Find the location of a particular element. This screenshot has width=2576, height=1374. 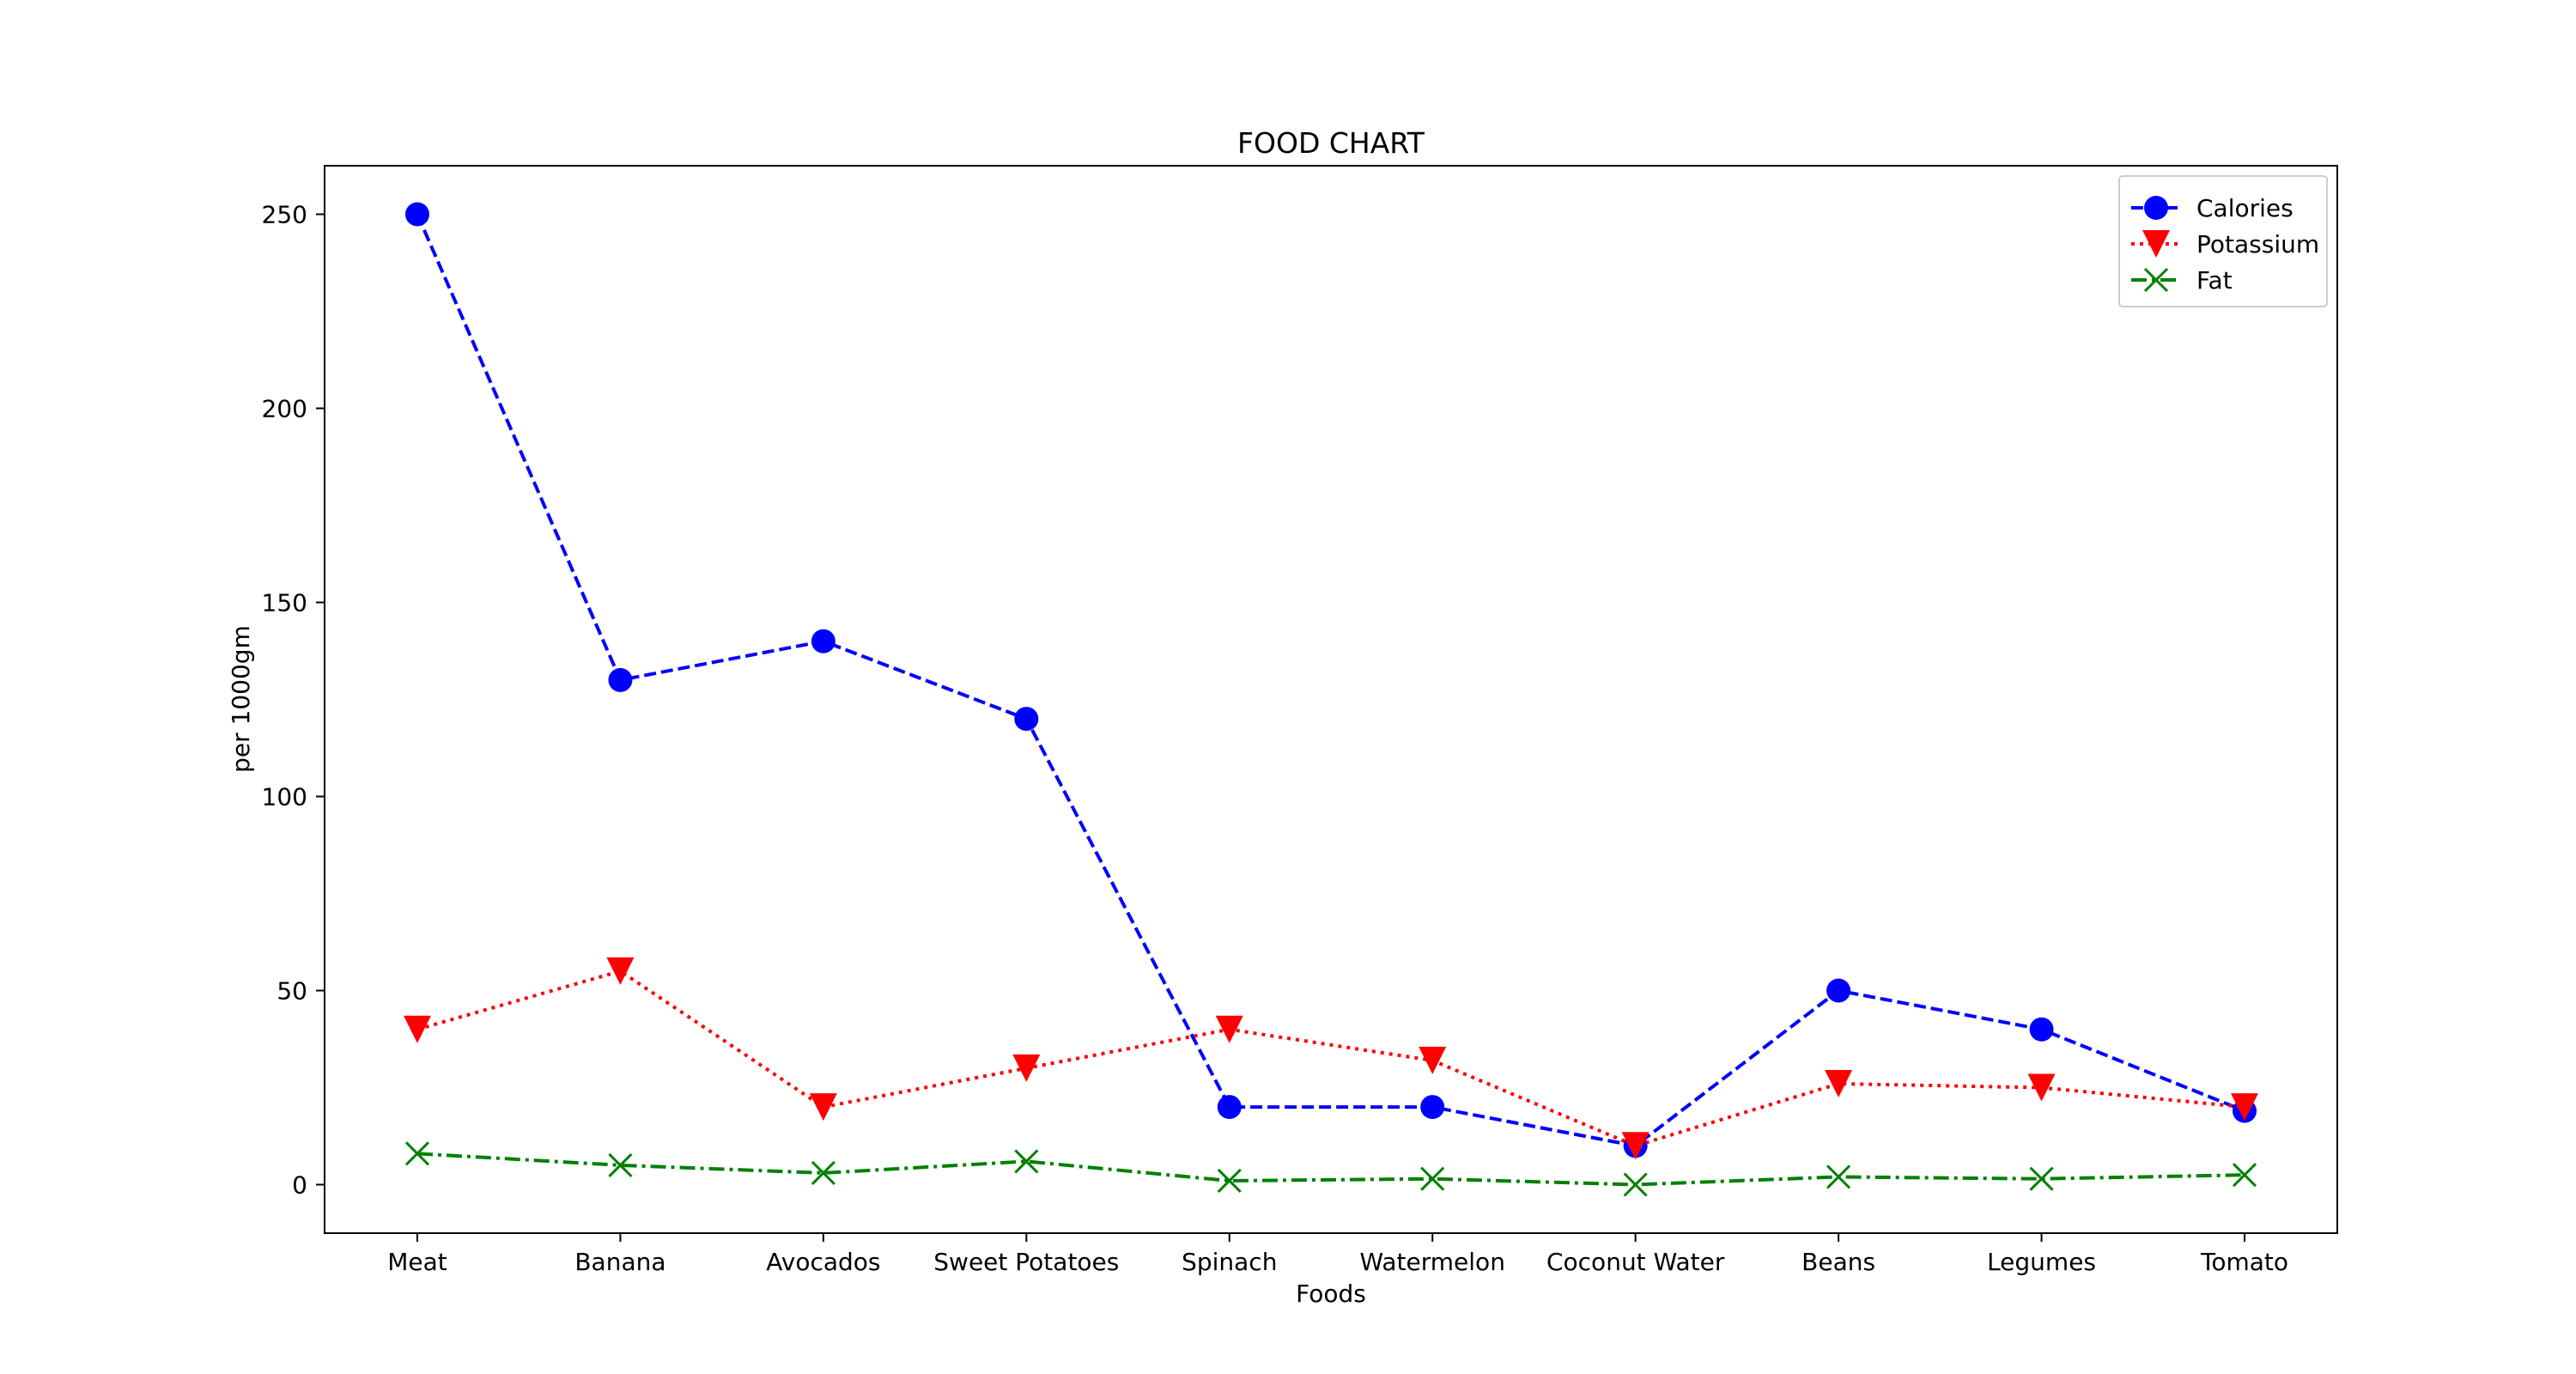

legend-label: Potassium is located at coordinates (2258, 244).